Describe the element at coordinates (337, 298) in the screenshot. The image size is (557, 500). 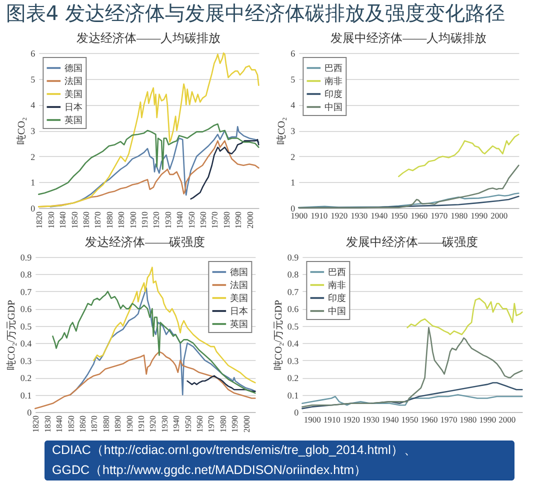
I see `legend-label: 印度` at that location.